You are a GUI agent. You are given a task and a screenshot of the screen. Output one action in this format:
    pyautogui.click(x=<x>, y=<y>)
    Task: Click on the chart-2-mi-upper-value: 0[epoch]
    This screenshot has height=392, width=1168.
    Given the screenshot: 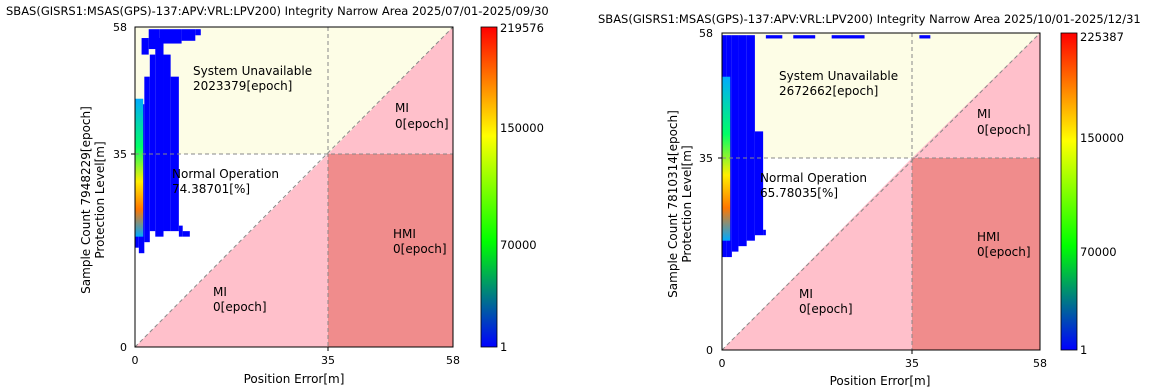 What is the action you would take?
    pyautogui.click(x=1004, y=130)
    